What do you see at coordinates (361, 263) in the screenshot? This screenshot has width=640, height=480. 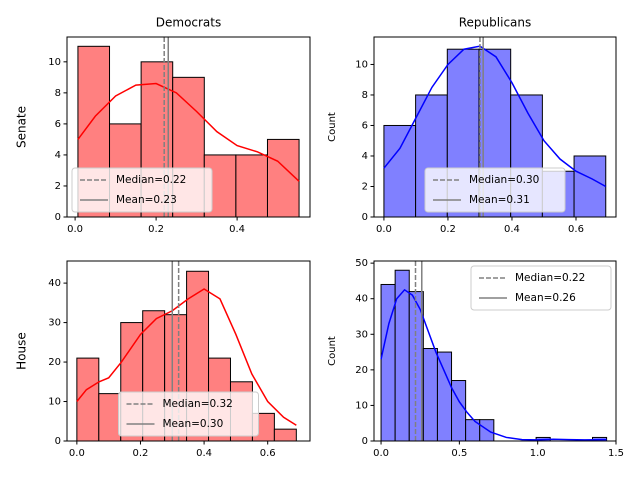 I see `y-tick-label: 50` at bounding box center [361, 263].